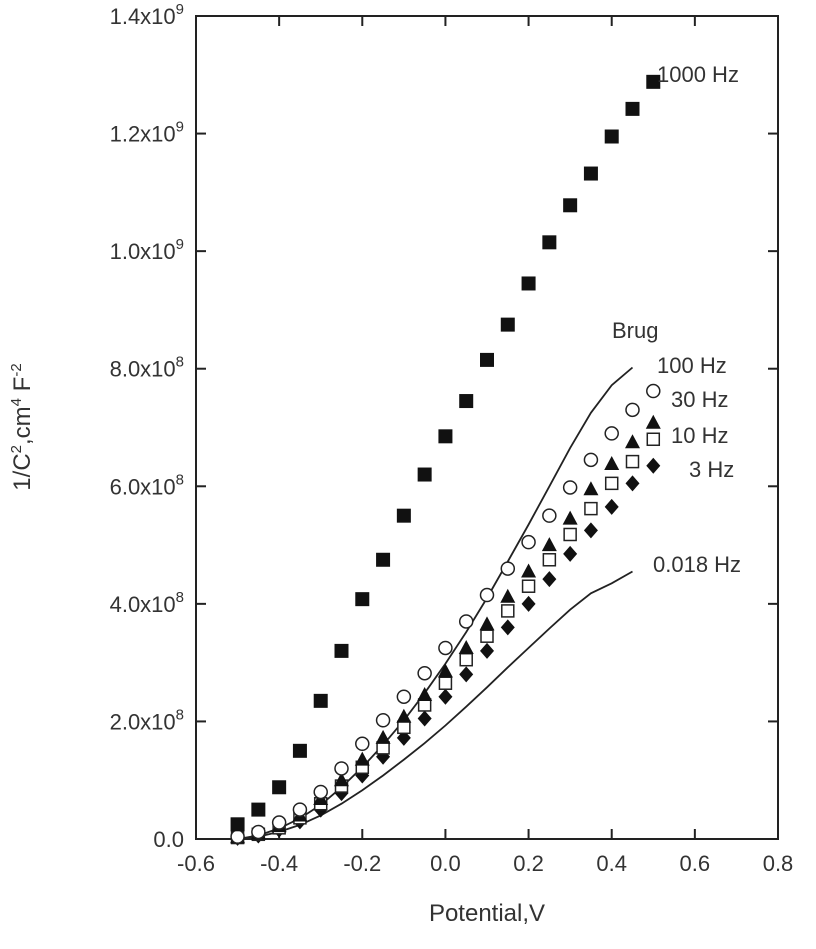 This screenshot has width=816, height=949. What do you see at coordinates (22, 471) in the screenshot?
I see `y-axis-title-main: 1/C` at bounding box center [22, 471].